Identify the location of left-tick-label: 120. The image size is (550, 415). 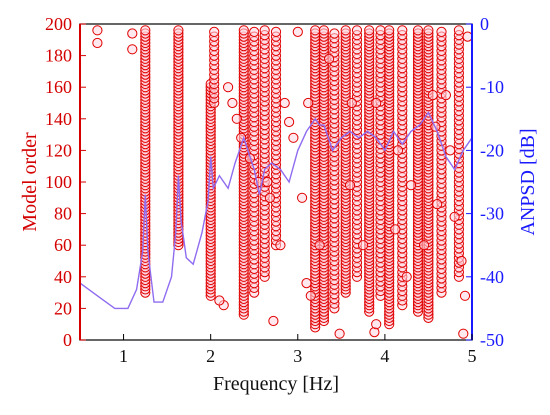
(58, 150).